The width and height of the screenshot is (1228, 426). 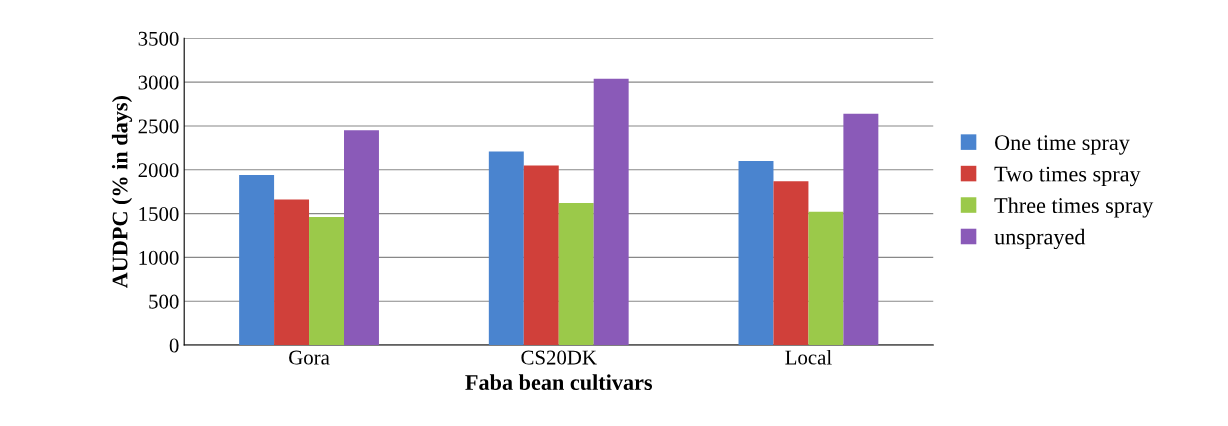 What do you see at coordinates (559, 357) in the screenshot?
I see `x-tick-label: CS20DK` at bounding box center [559, 357].